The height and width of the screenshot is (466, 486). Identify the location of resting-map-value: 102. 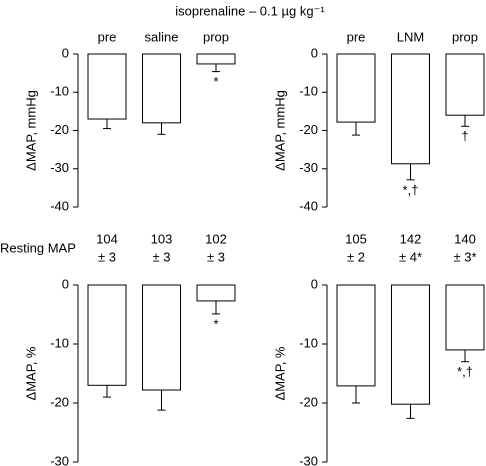
(216, 238).